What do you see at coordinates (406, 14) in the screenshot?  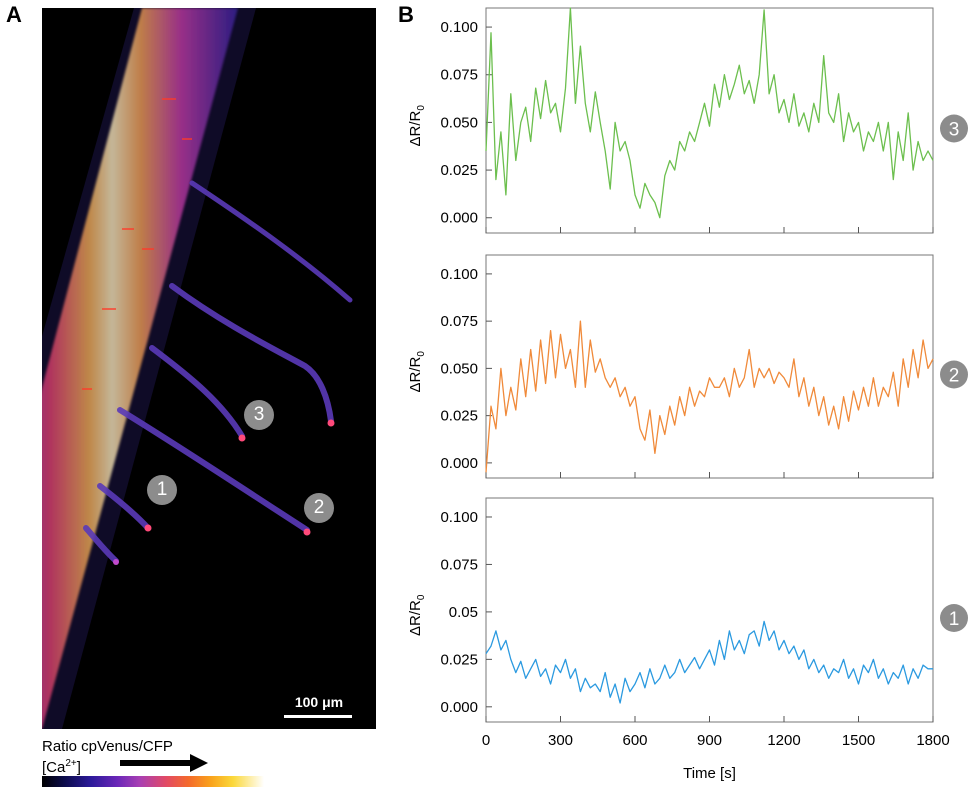 I see `panel-letter-b: B` at bounding box center [406, 14].